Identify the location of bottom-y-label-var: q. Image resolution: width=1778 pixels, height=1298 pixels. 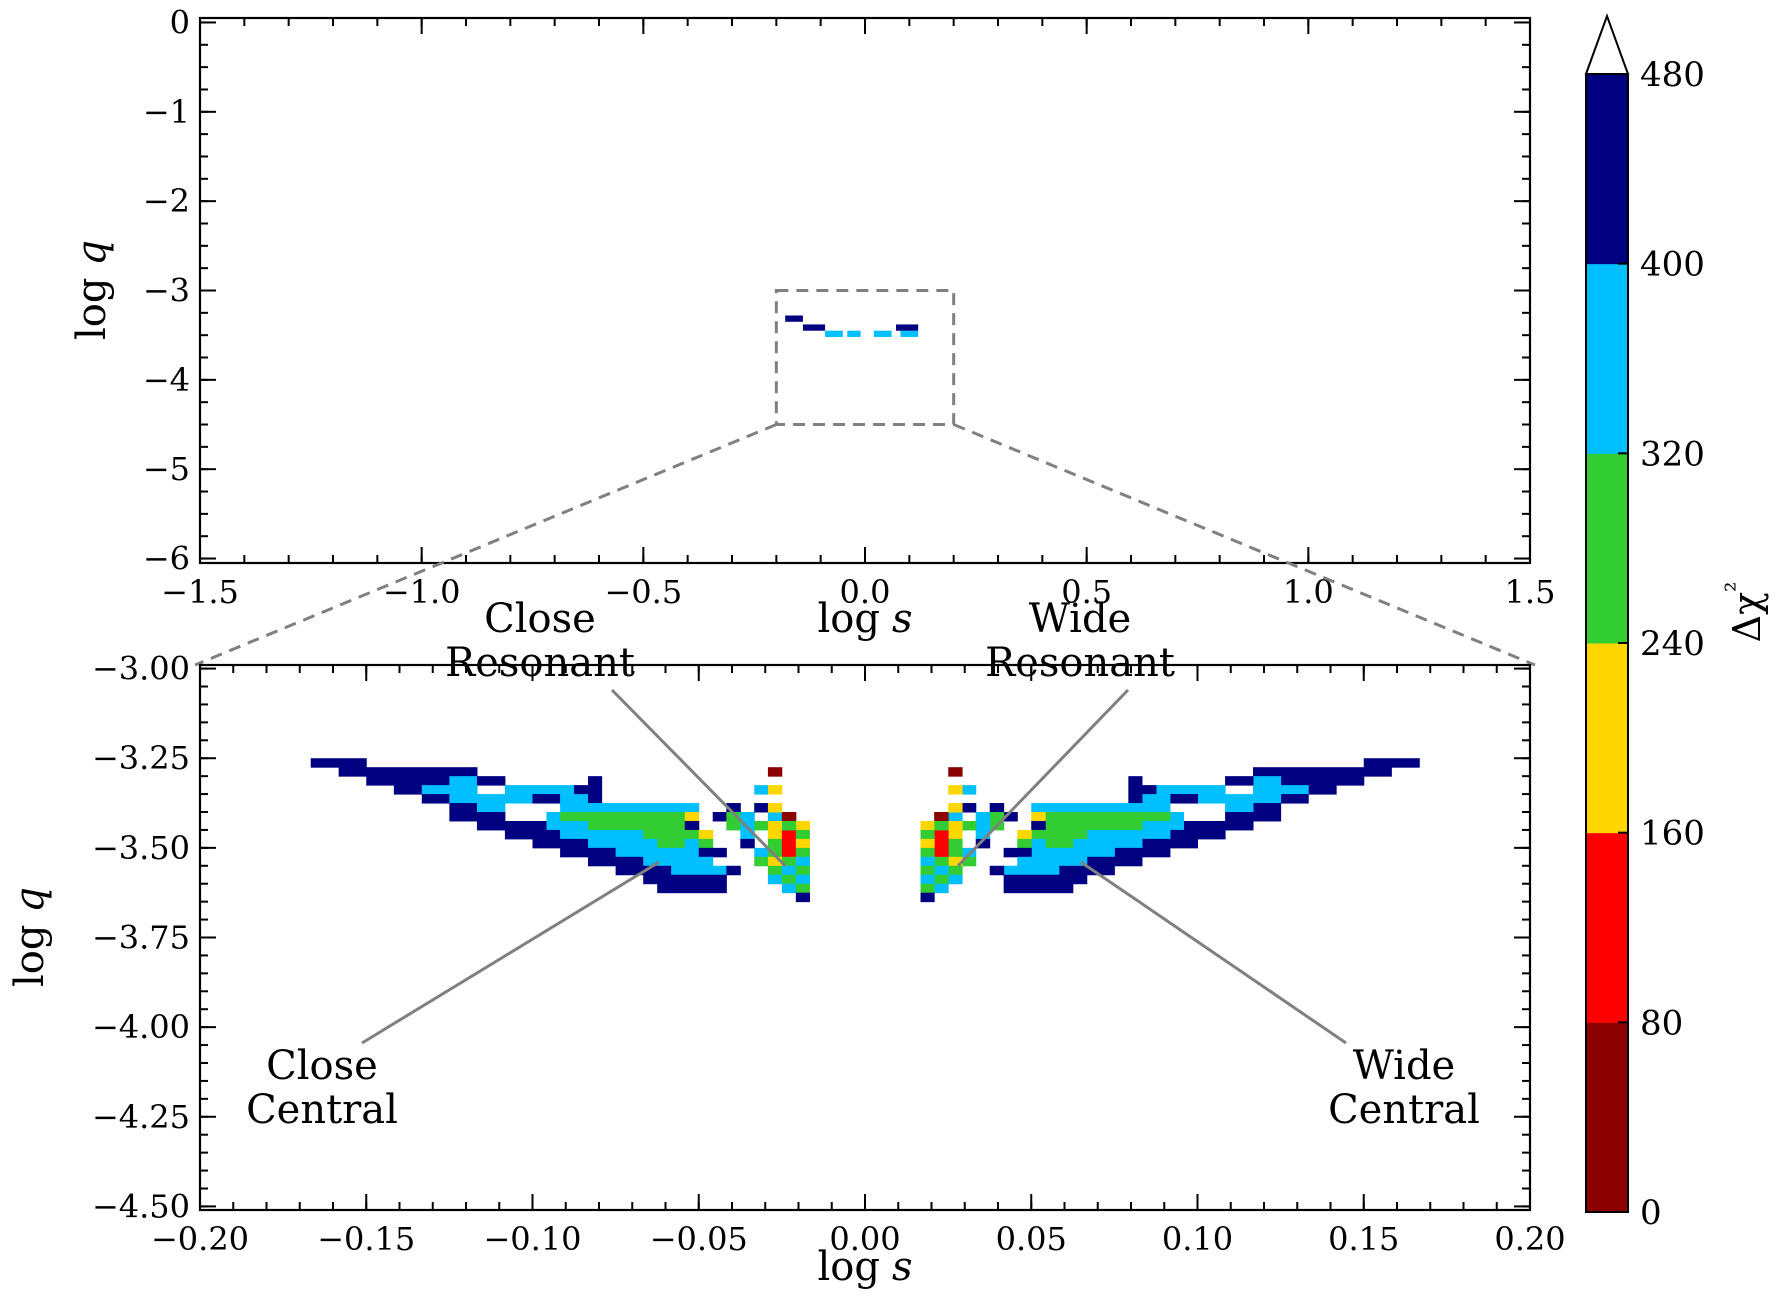
(30, 900).